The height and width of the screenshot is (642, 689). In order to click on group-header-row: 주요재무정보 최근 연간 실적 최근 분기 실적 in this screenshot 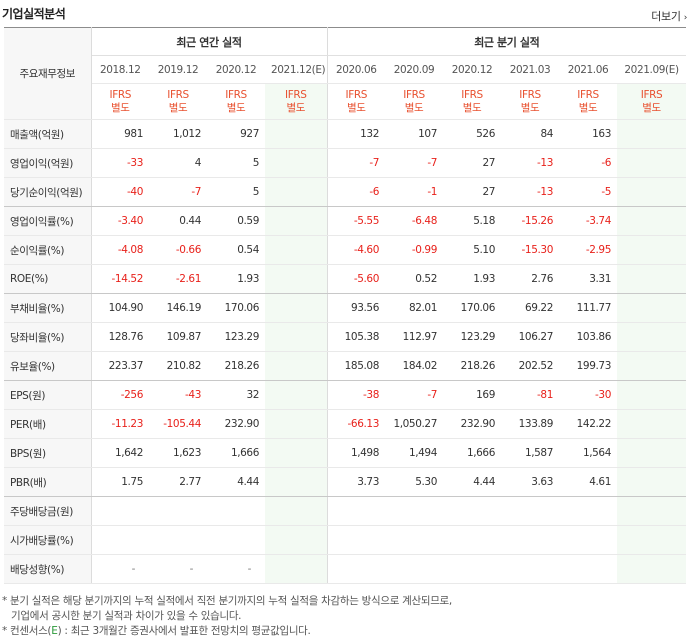, I will do `click(345, 73)`.